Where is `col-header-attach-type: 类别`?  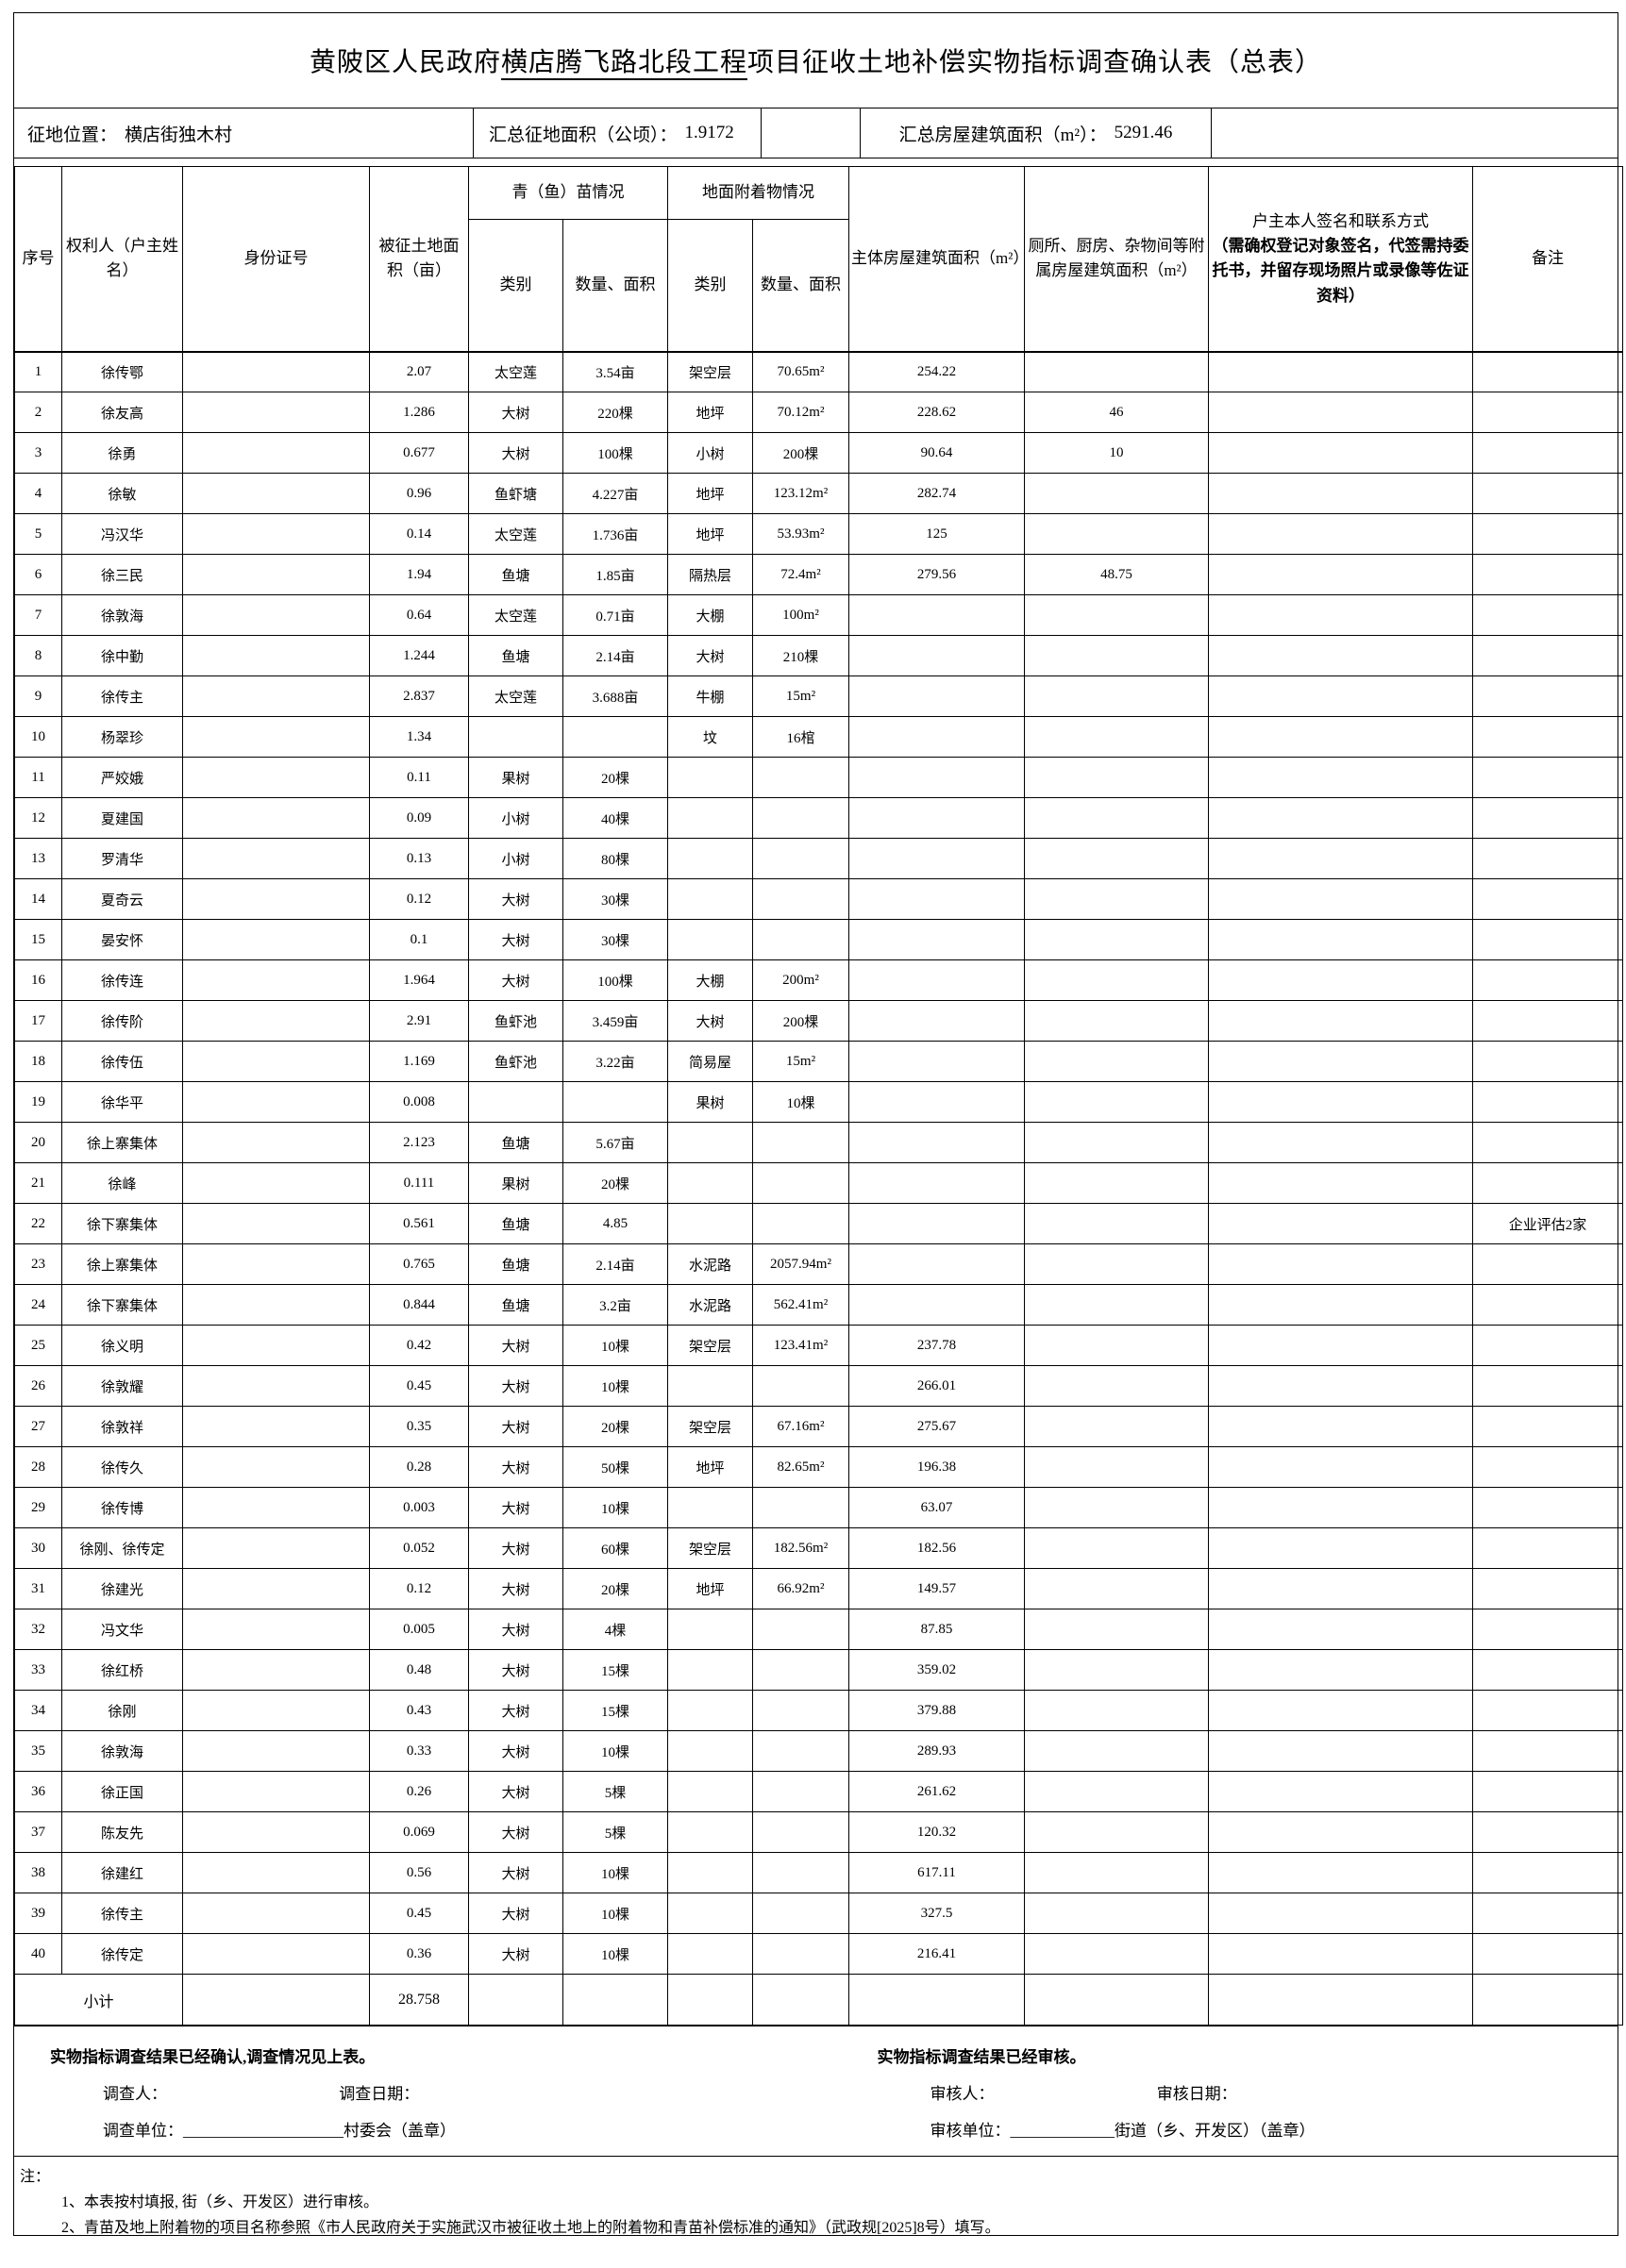
col-header-attach-type: 类别 is located at coordinates (710, 286).